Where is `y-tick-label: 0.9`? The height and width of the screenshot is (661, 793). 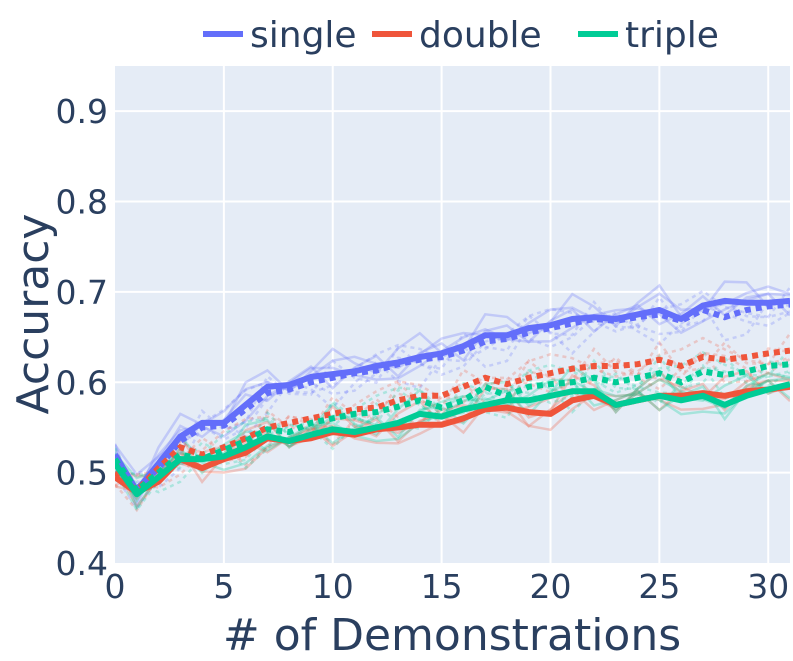
y-tick-label: 0.9 is located at coordinates (82, 111).